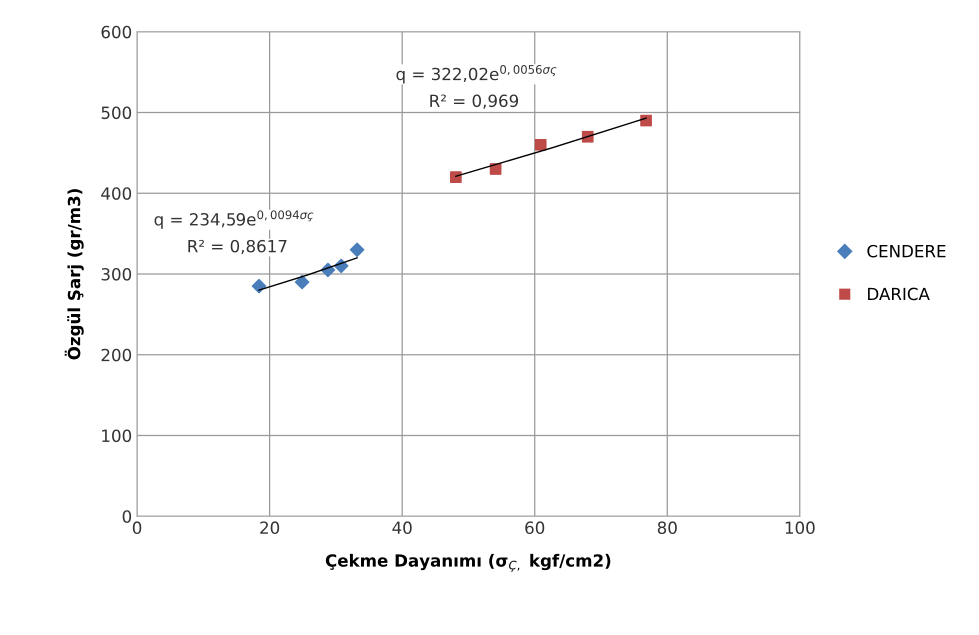 This screenshot has width=979, height=635. I want to click on y-tick-label: 600, so click(117, 32).